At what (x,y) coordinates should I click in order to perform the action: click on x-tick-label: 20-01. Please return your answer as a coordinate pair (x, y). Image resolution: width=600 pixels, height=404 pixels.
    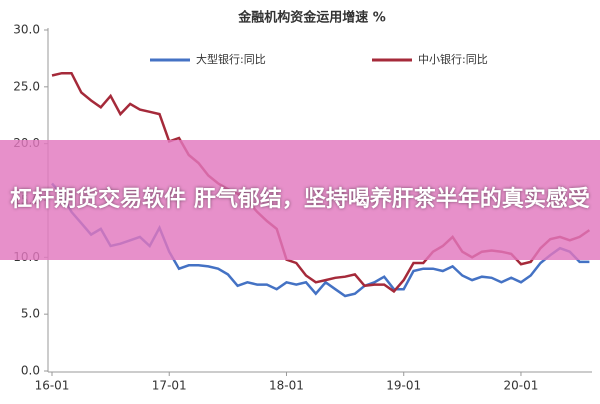
    Looking at the image, I should click on (521, 386).